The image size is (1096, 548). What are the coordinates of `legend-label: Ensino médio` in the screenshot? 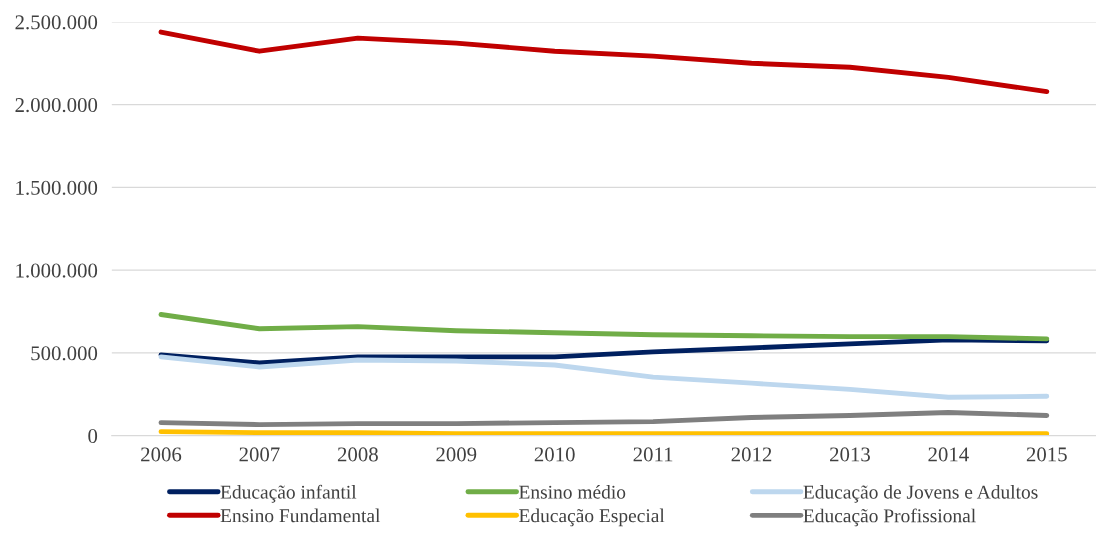 It's located at (572, 491).